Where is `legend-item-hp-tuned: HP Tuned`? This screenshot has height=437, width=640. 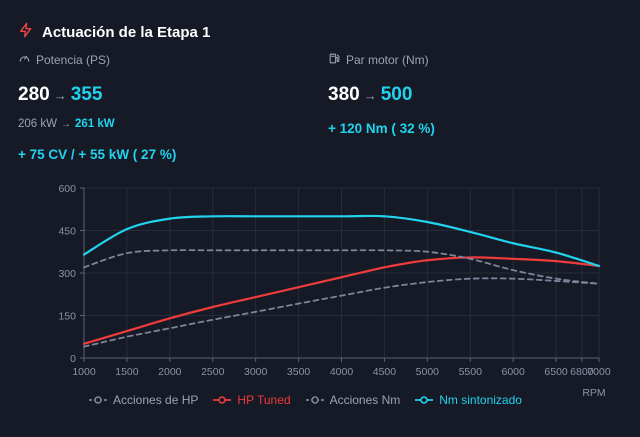
legend-item-hp-tuned: HP Tuned is located at coordinates (251, 400).